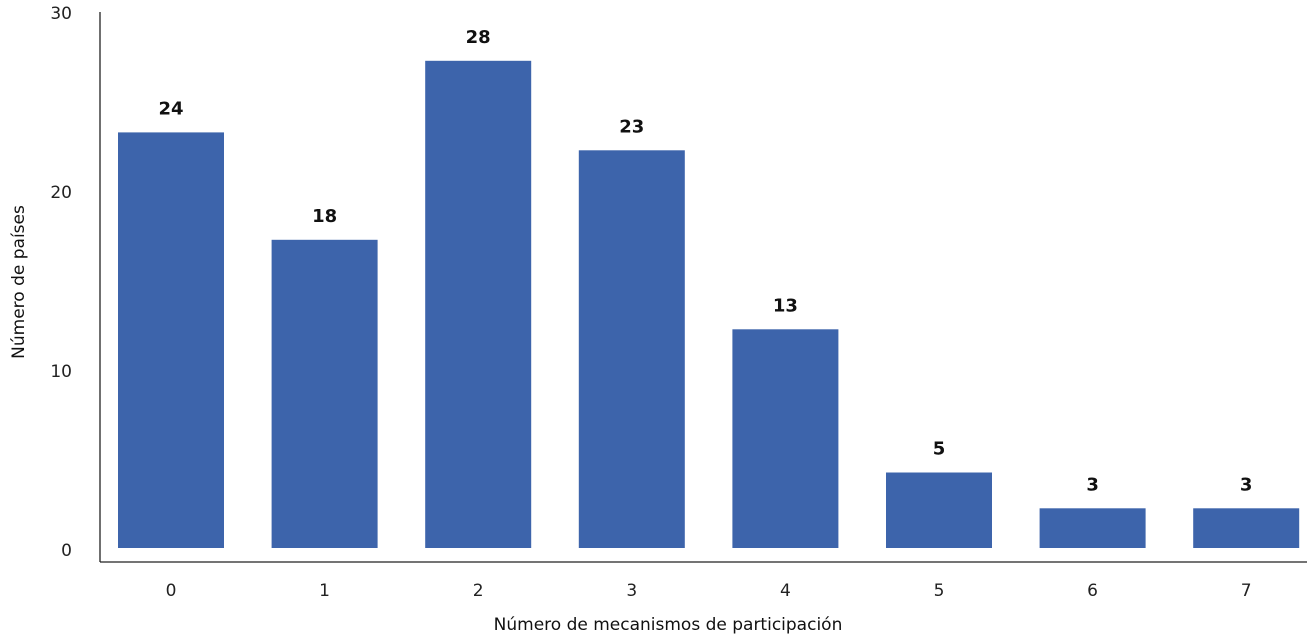 This screenshot has height=636, width=1315. I want to click on y-tick-label-30: 30, so click(61, 14).